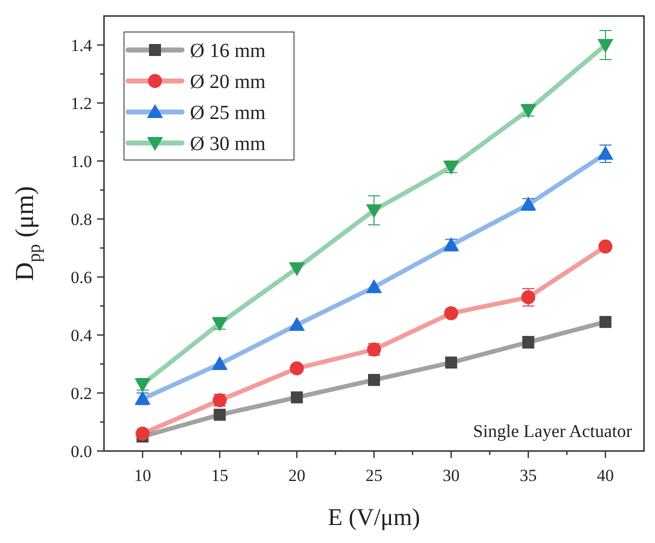  I want to click on x-tick-label: 10, so click(143, 475).